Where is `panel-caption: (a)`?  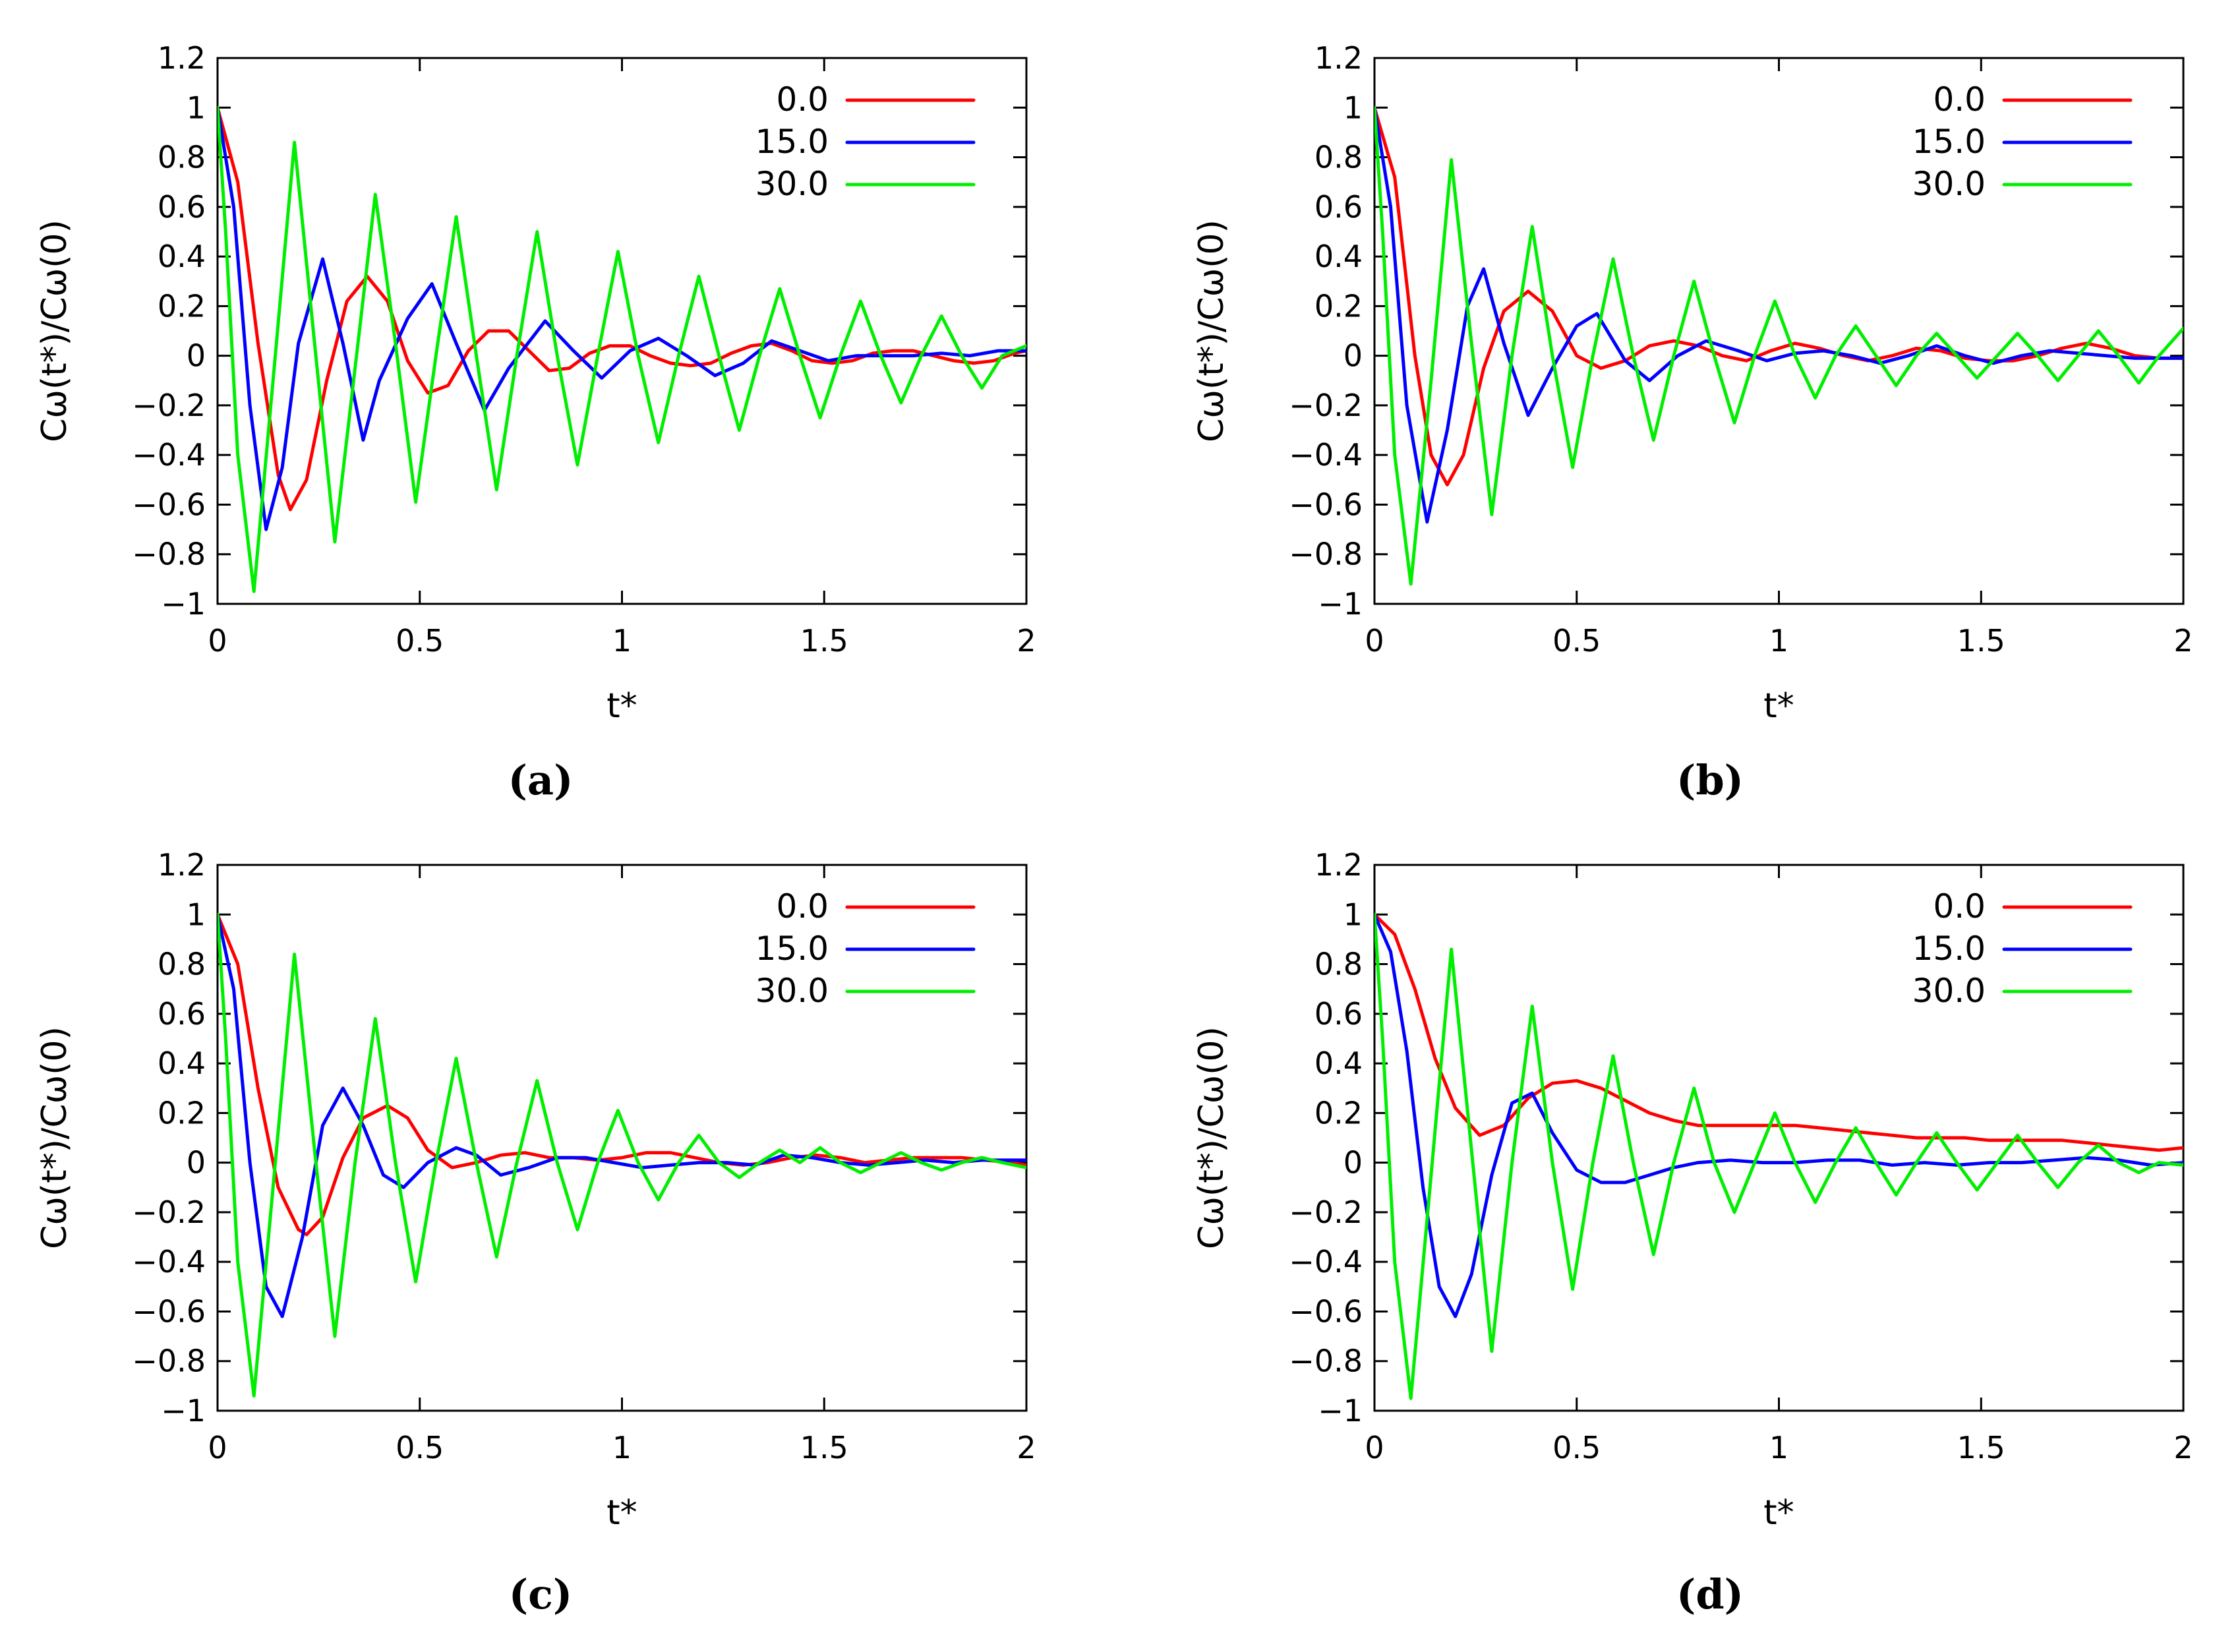 panel-caption: (a) is located at coordinates (541, 780).